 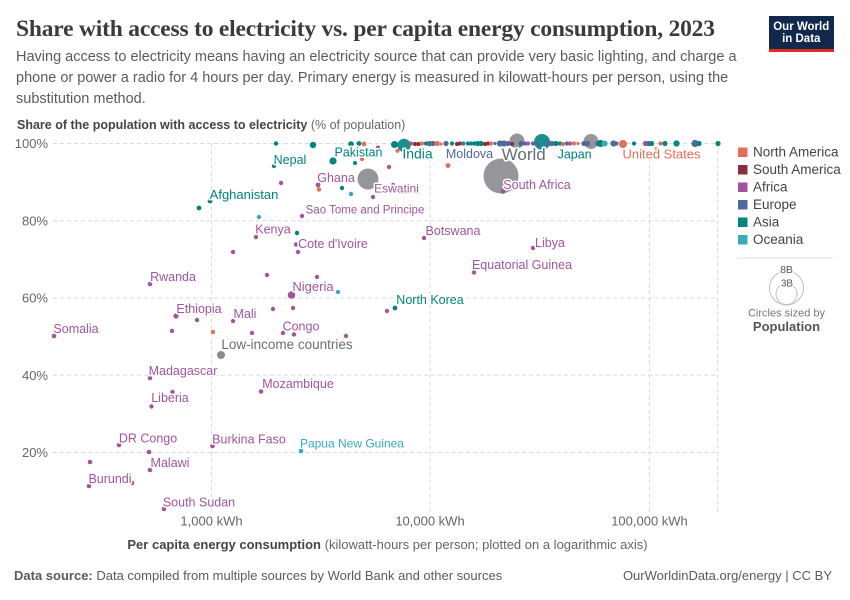 I want to click on svg-text: Population, so click(x=786, y=326).